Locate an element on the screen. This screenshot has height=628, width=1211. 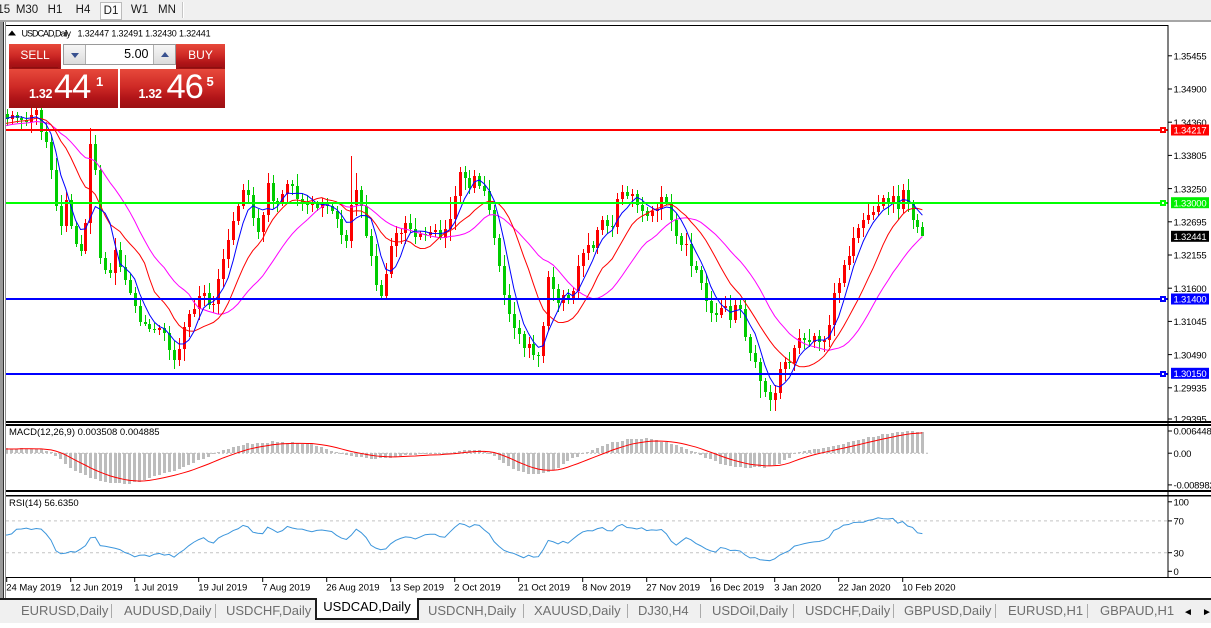
svg-text: 19 Jul 2019 is located at coordinates (222, 588).